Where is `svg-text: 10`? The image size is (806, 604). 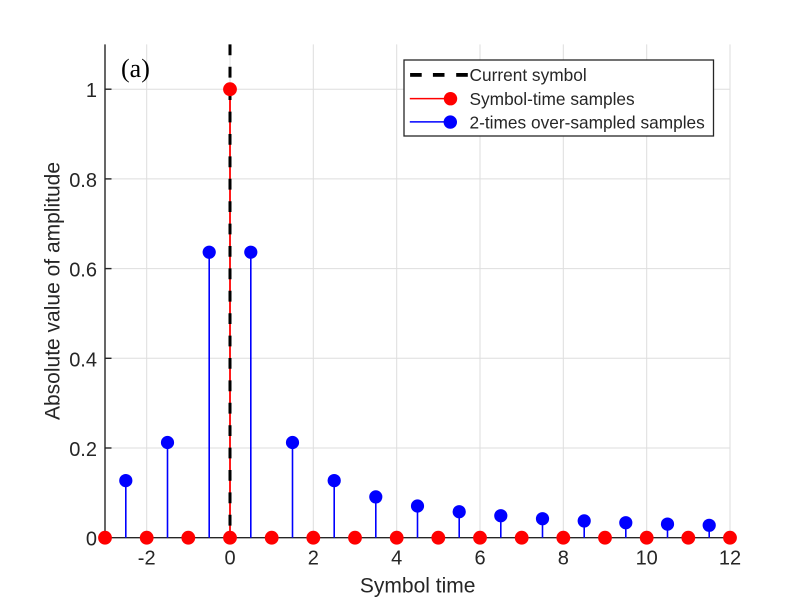
svg-text: 10 is located at coordinates (647, 559).